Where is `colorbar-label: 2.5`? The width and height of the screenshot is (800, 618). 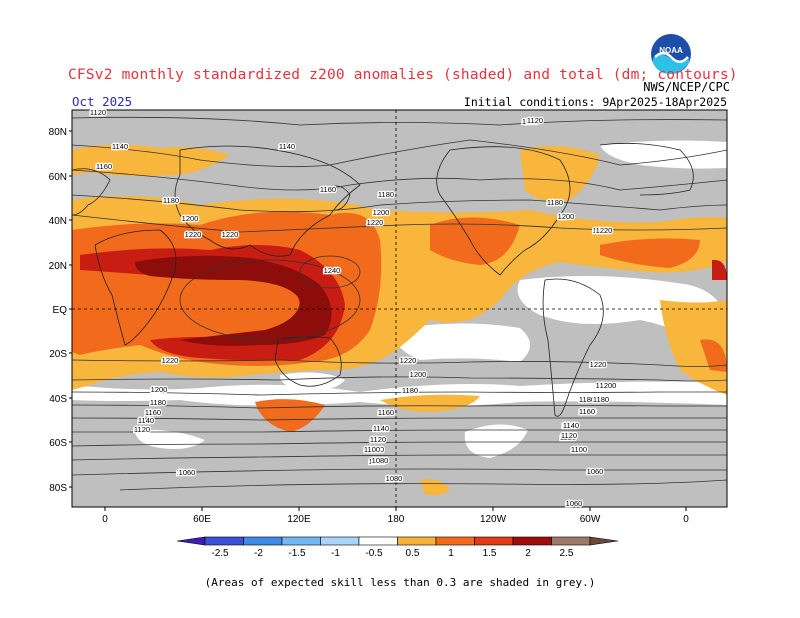 colorbar-label: 2.5 is located at coordinates (567, 553).